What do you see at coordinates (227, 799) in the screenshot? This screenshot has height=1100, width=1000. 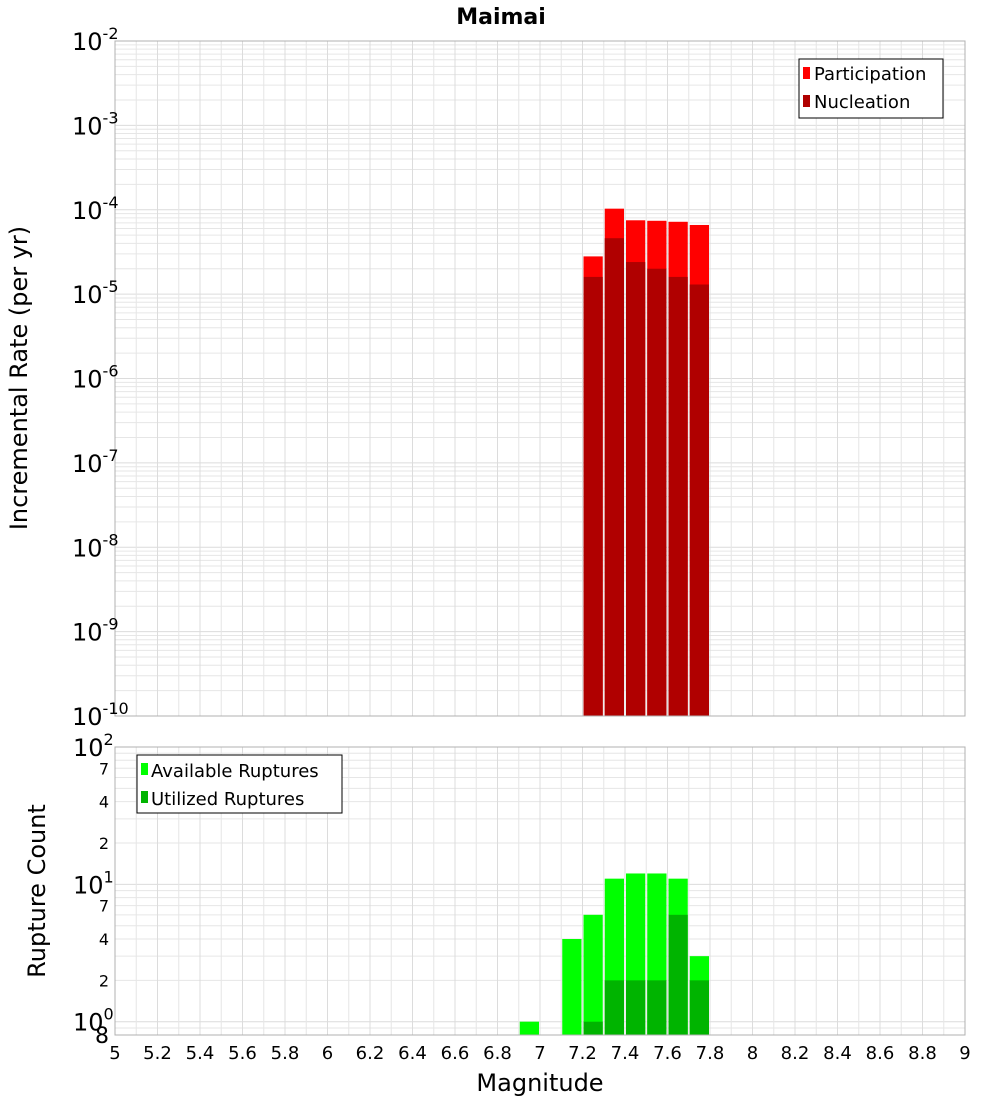 I see `utilized-ruptures-legend-label: Utilized Ruptures` at bounding box center [227, 799].